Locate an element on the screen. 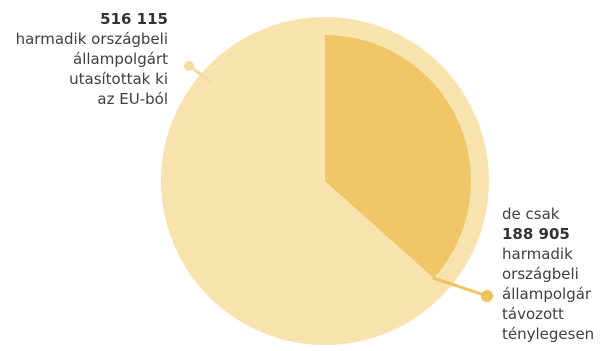 This screenshot has height=351, width=605. leader-dot-actual is located at coordinates (487, 296).